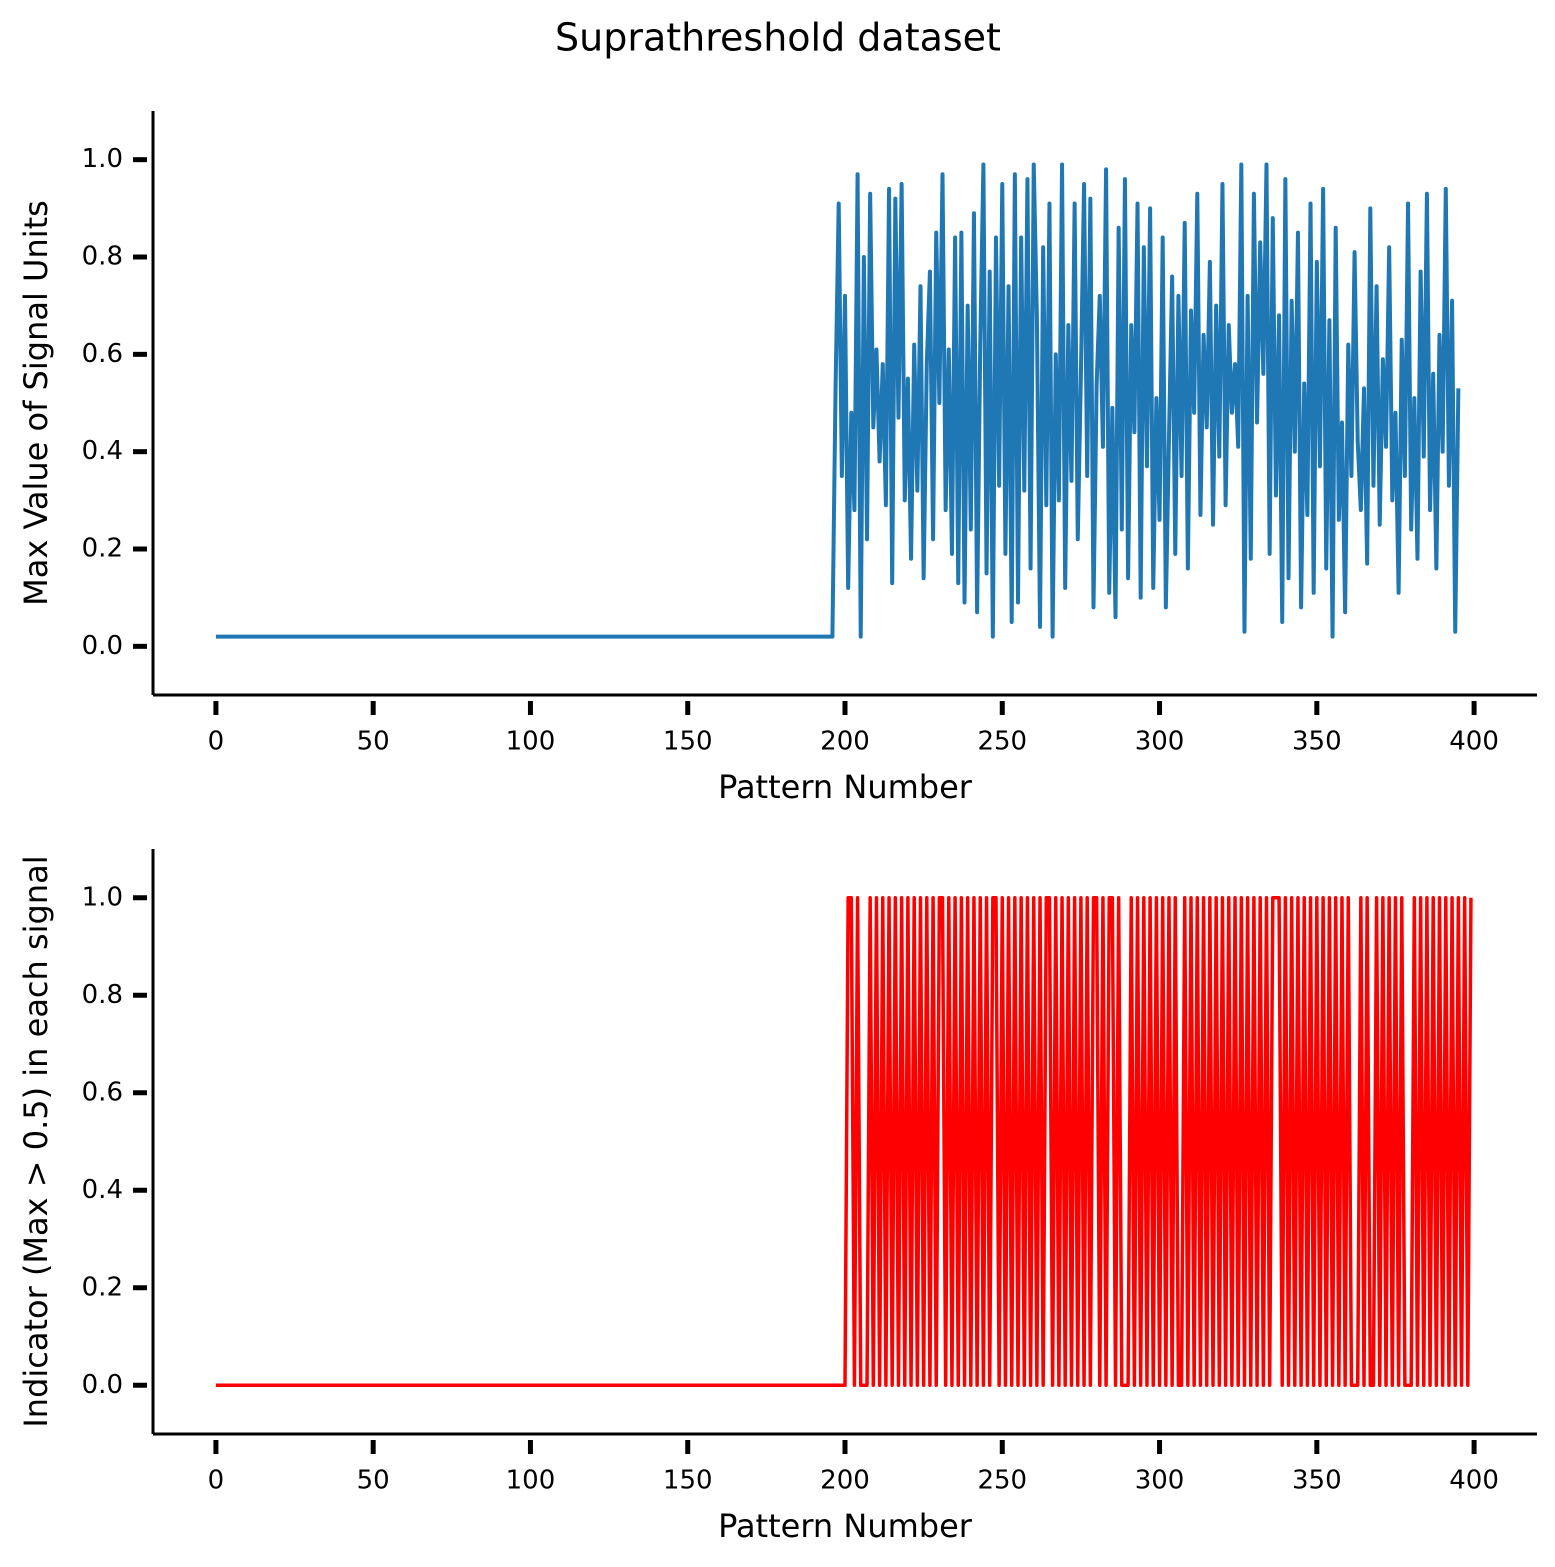  I want to click on figure-title: Suprathreshold dataset, so click(778, 38).